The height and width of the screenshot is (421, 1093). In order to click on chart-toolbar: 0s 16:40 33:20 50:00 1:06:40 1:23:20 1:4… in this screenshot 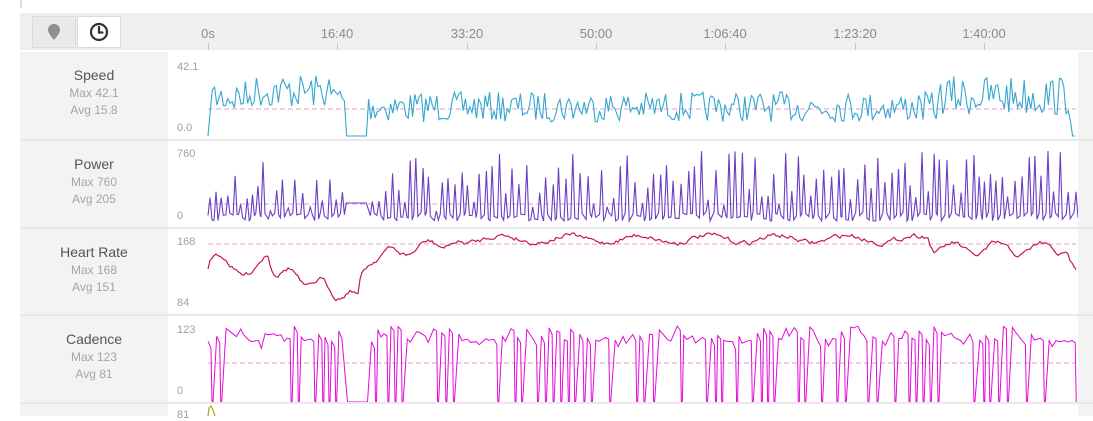, I will do `click(556, 31)`.